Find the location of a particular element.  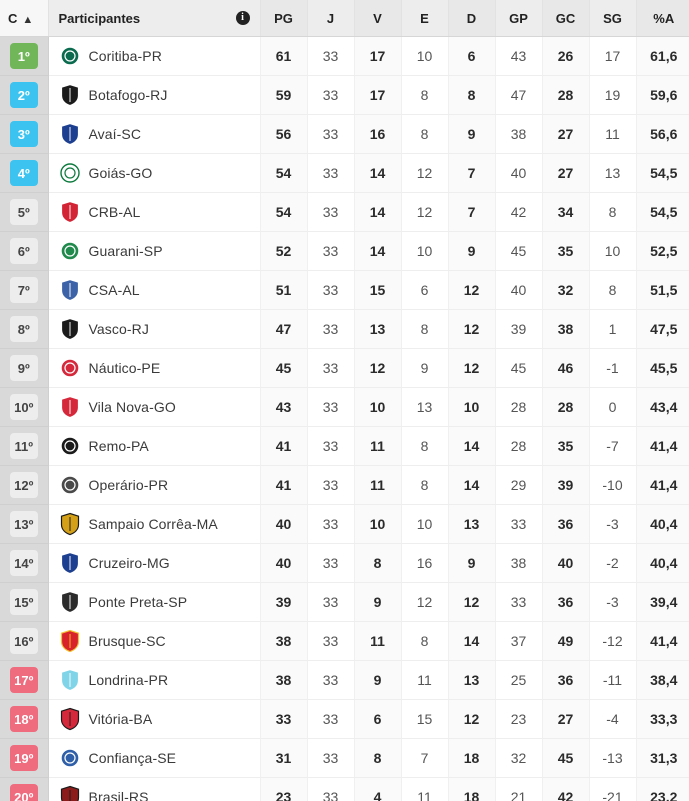

team-cell: CRB-AL is located at coordinates (154, 212).